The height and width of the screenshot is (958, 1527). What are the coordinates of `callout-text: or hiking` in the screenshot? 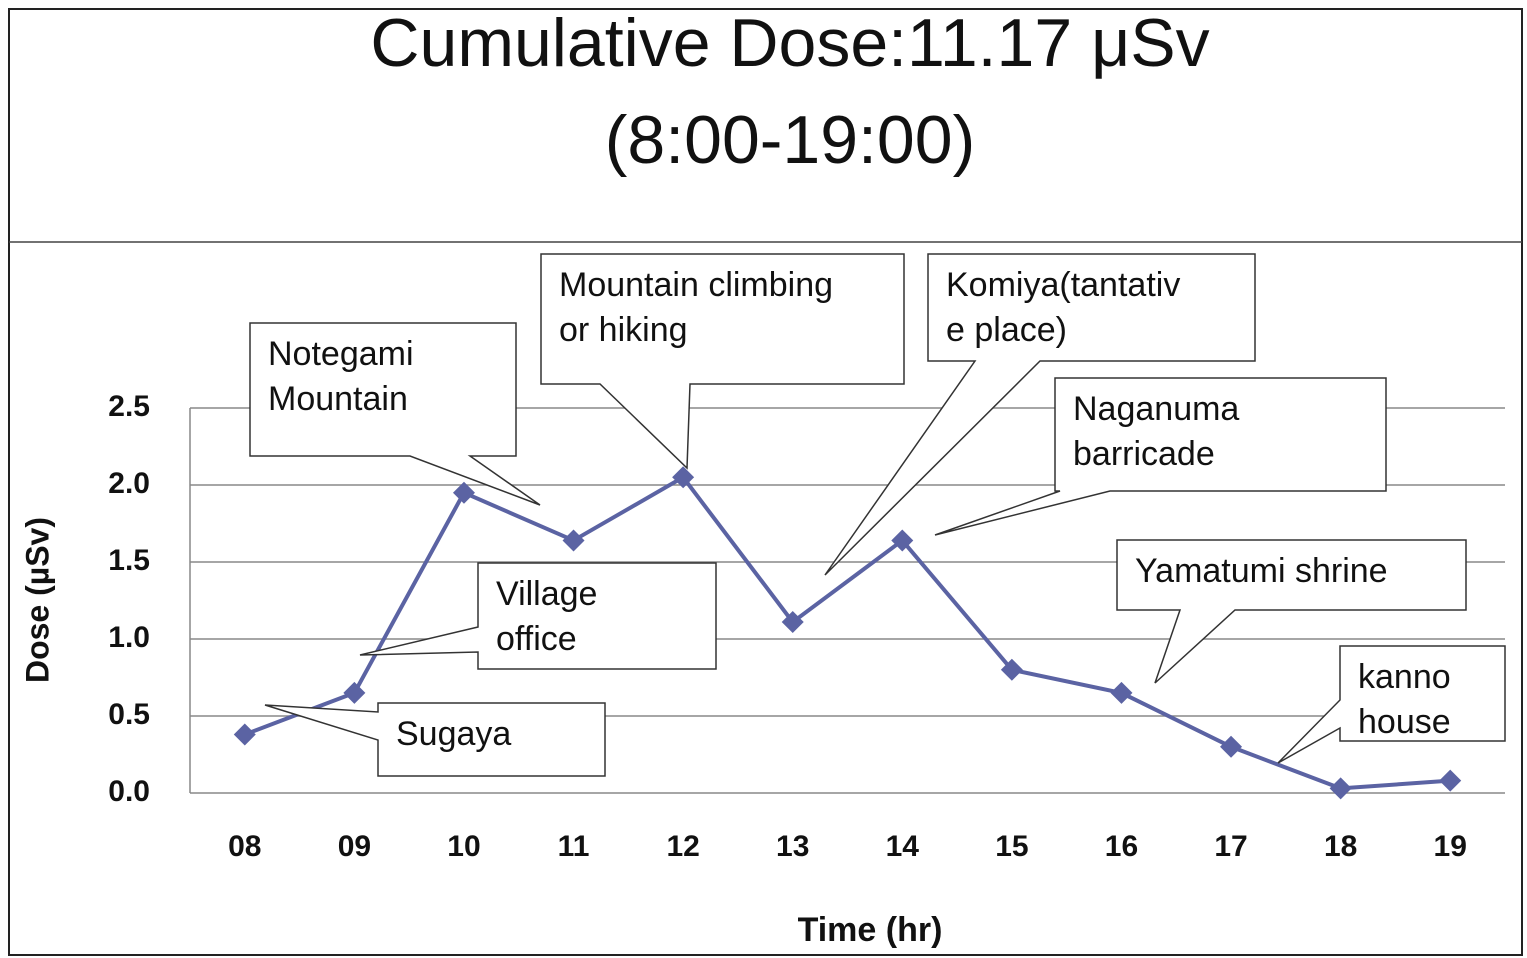 It's located at (623, 330).